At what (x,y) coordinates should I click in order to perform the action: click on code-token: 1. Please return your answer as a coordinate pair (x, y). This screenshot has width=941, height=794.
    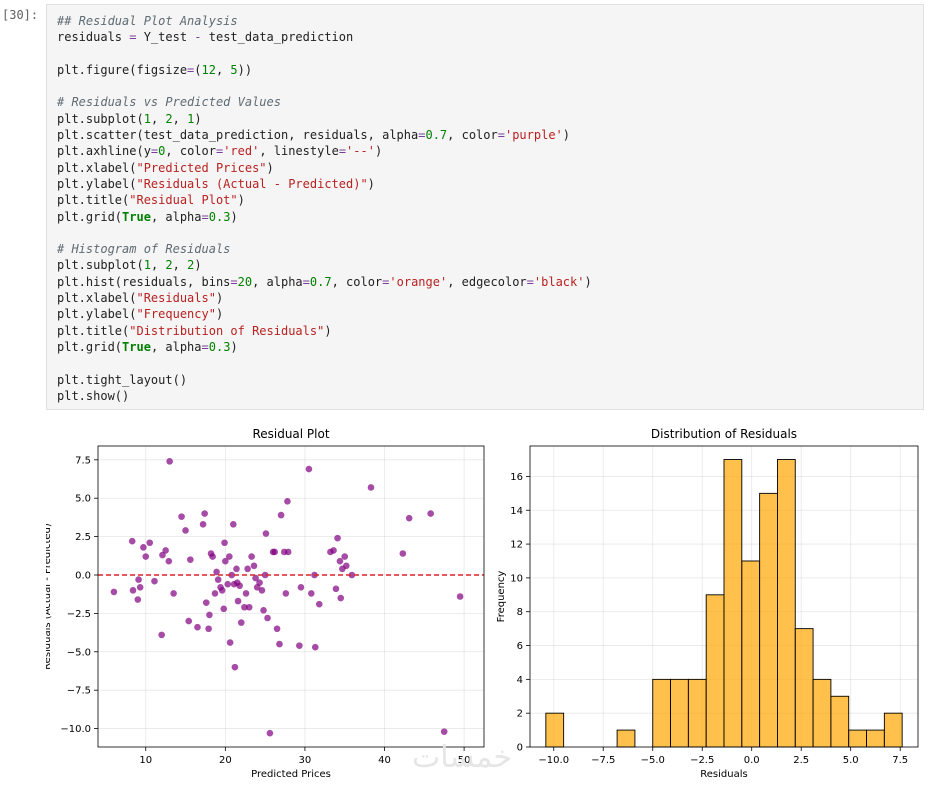
    Looking at the image, I should click on (191, 118).